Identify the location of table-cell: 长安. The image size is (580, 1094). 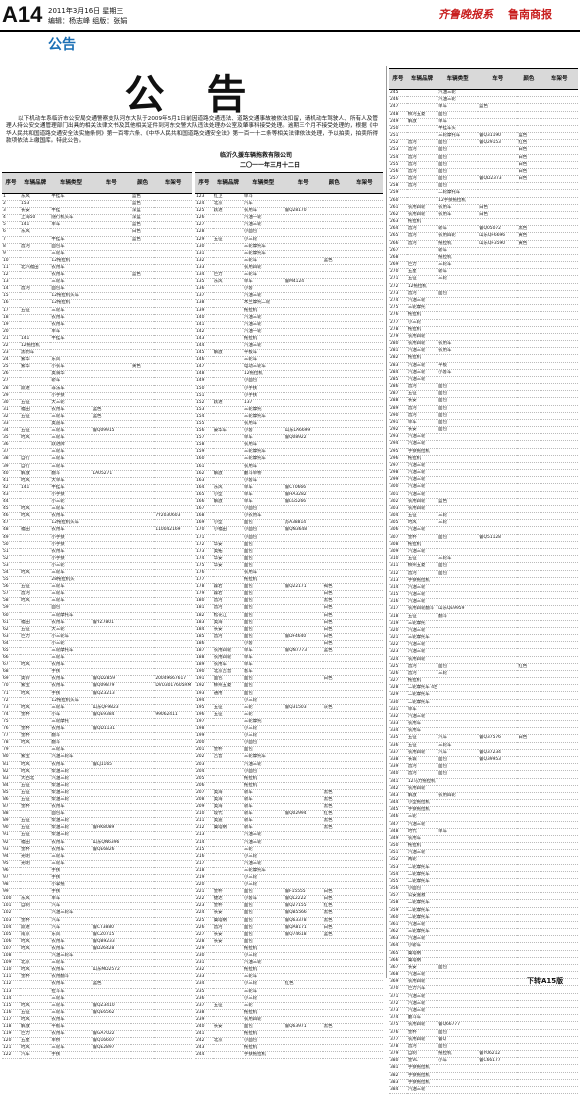
(35, 211).